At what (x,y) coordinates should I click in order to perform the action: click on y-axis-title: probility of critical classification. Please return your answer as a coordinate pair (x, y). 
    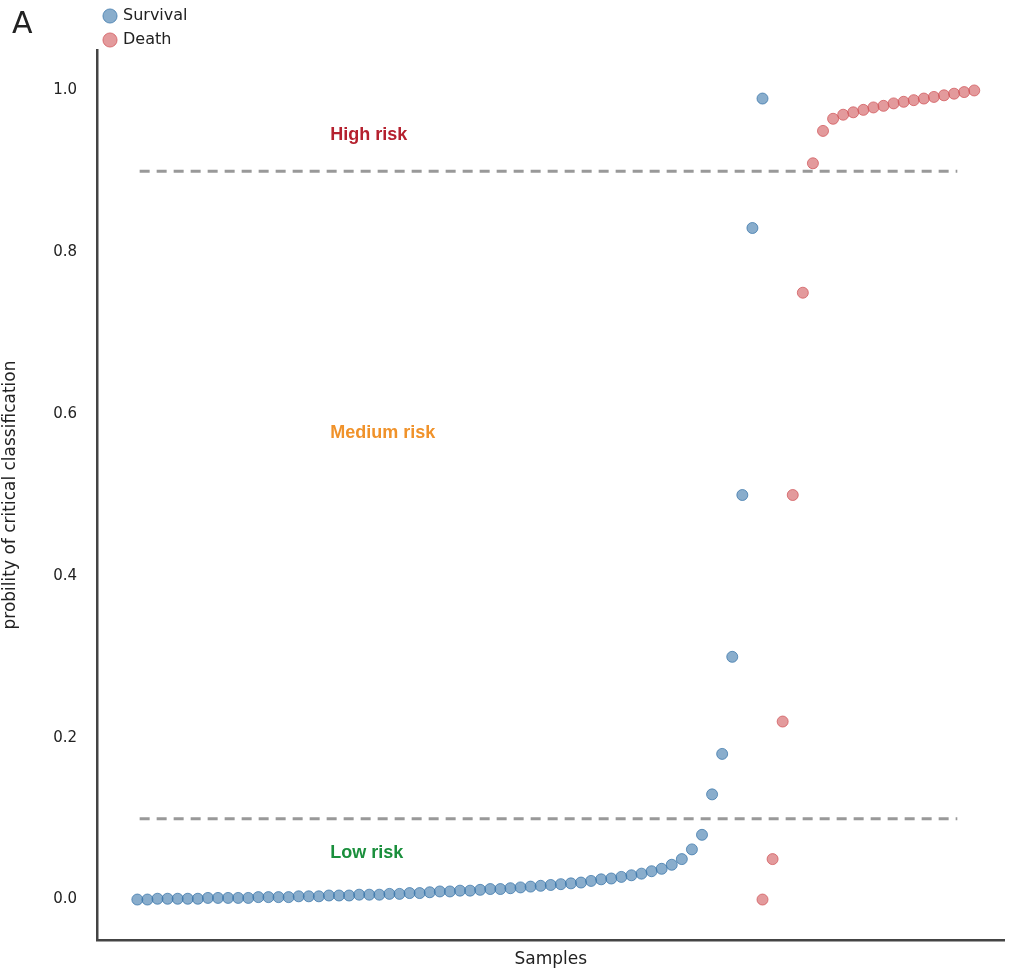
    Looking at the image, I should click on (9, 495).